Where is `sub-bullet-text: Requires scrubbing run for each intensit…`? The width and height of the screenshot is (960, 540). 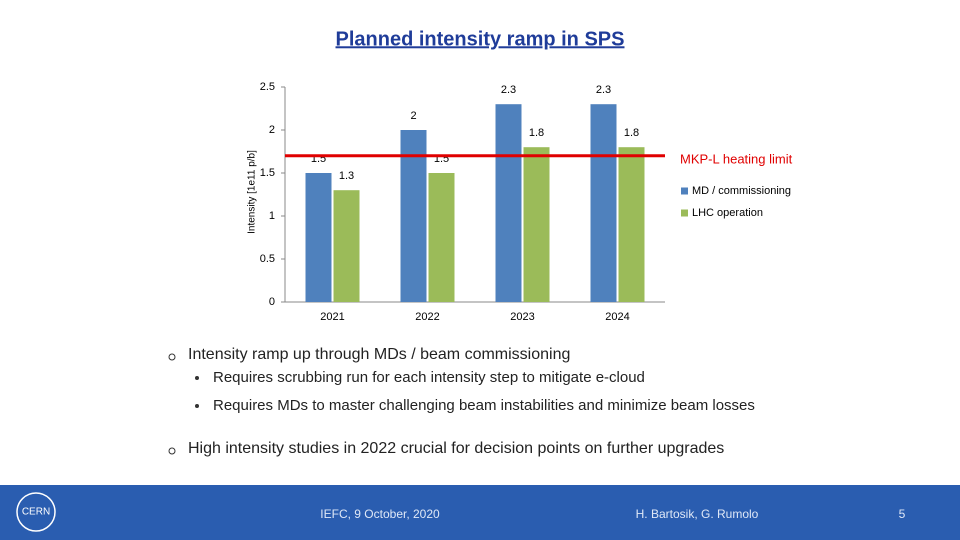 sub-bullet-text: Requires scrubbing run for each intensit… is located at coordinates (429, 377).